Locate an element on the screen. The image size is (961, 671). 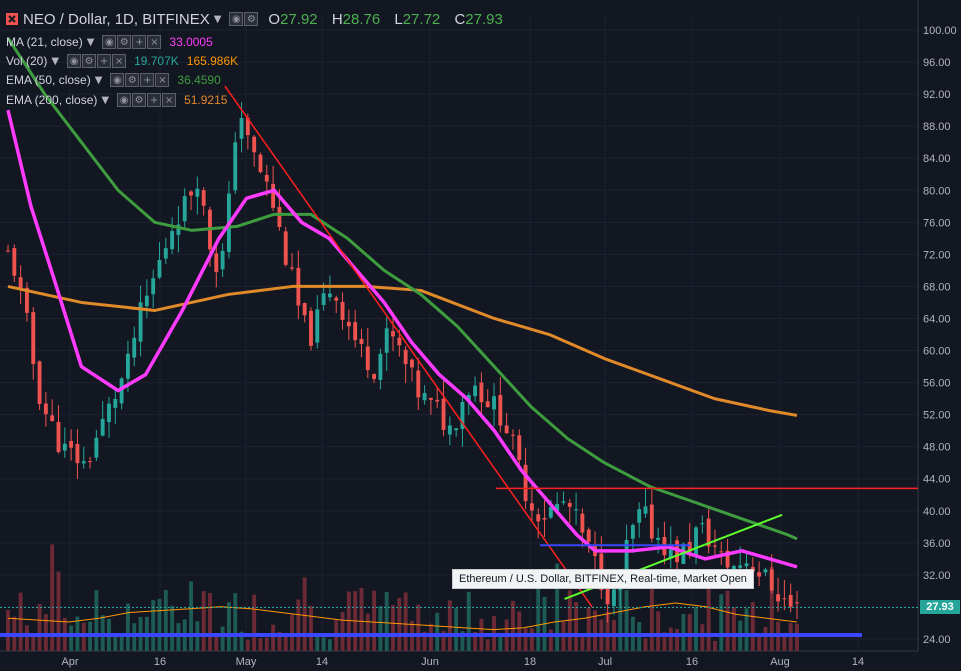
price-tick-label: 60.00 is located at coordinates (937, 352).